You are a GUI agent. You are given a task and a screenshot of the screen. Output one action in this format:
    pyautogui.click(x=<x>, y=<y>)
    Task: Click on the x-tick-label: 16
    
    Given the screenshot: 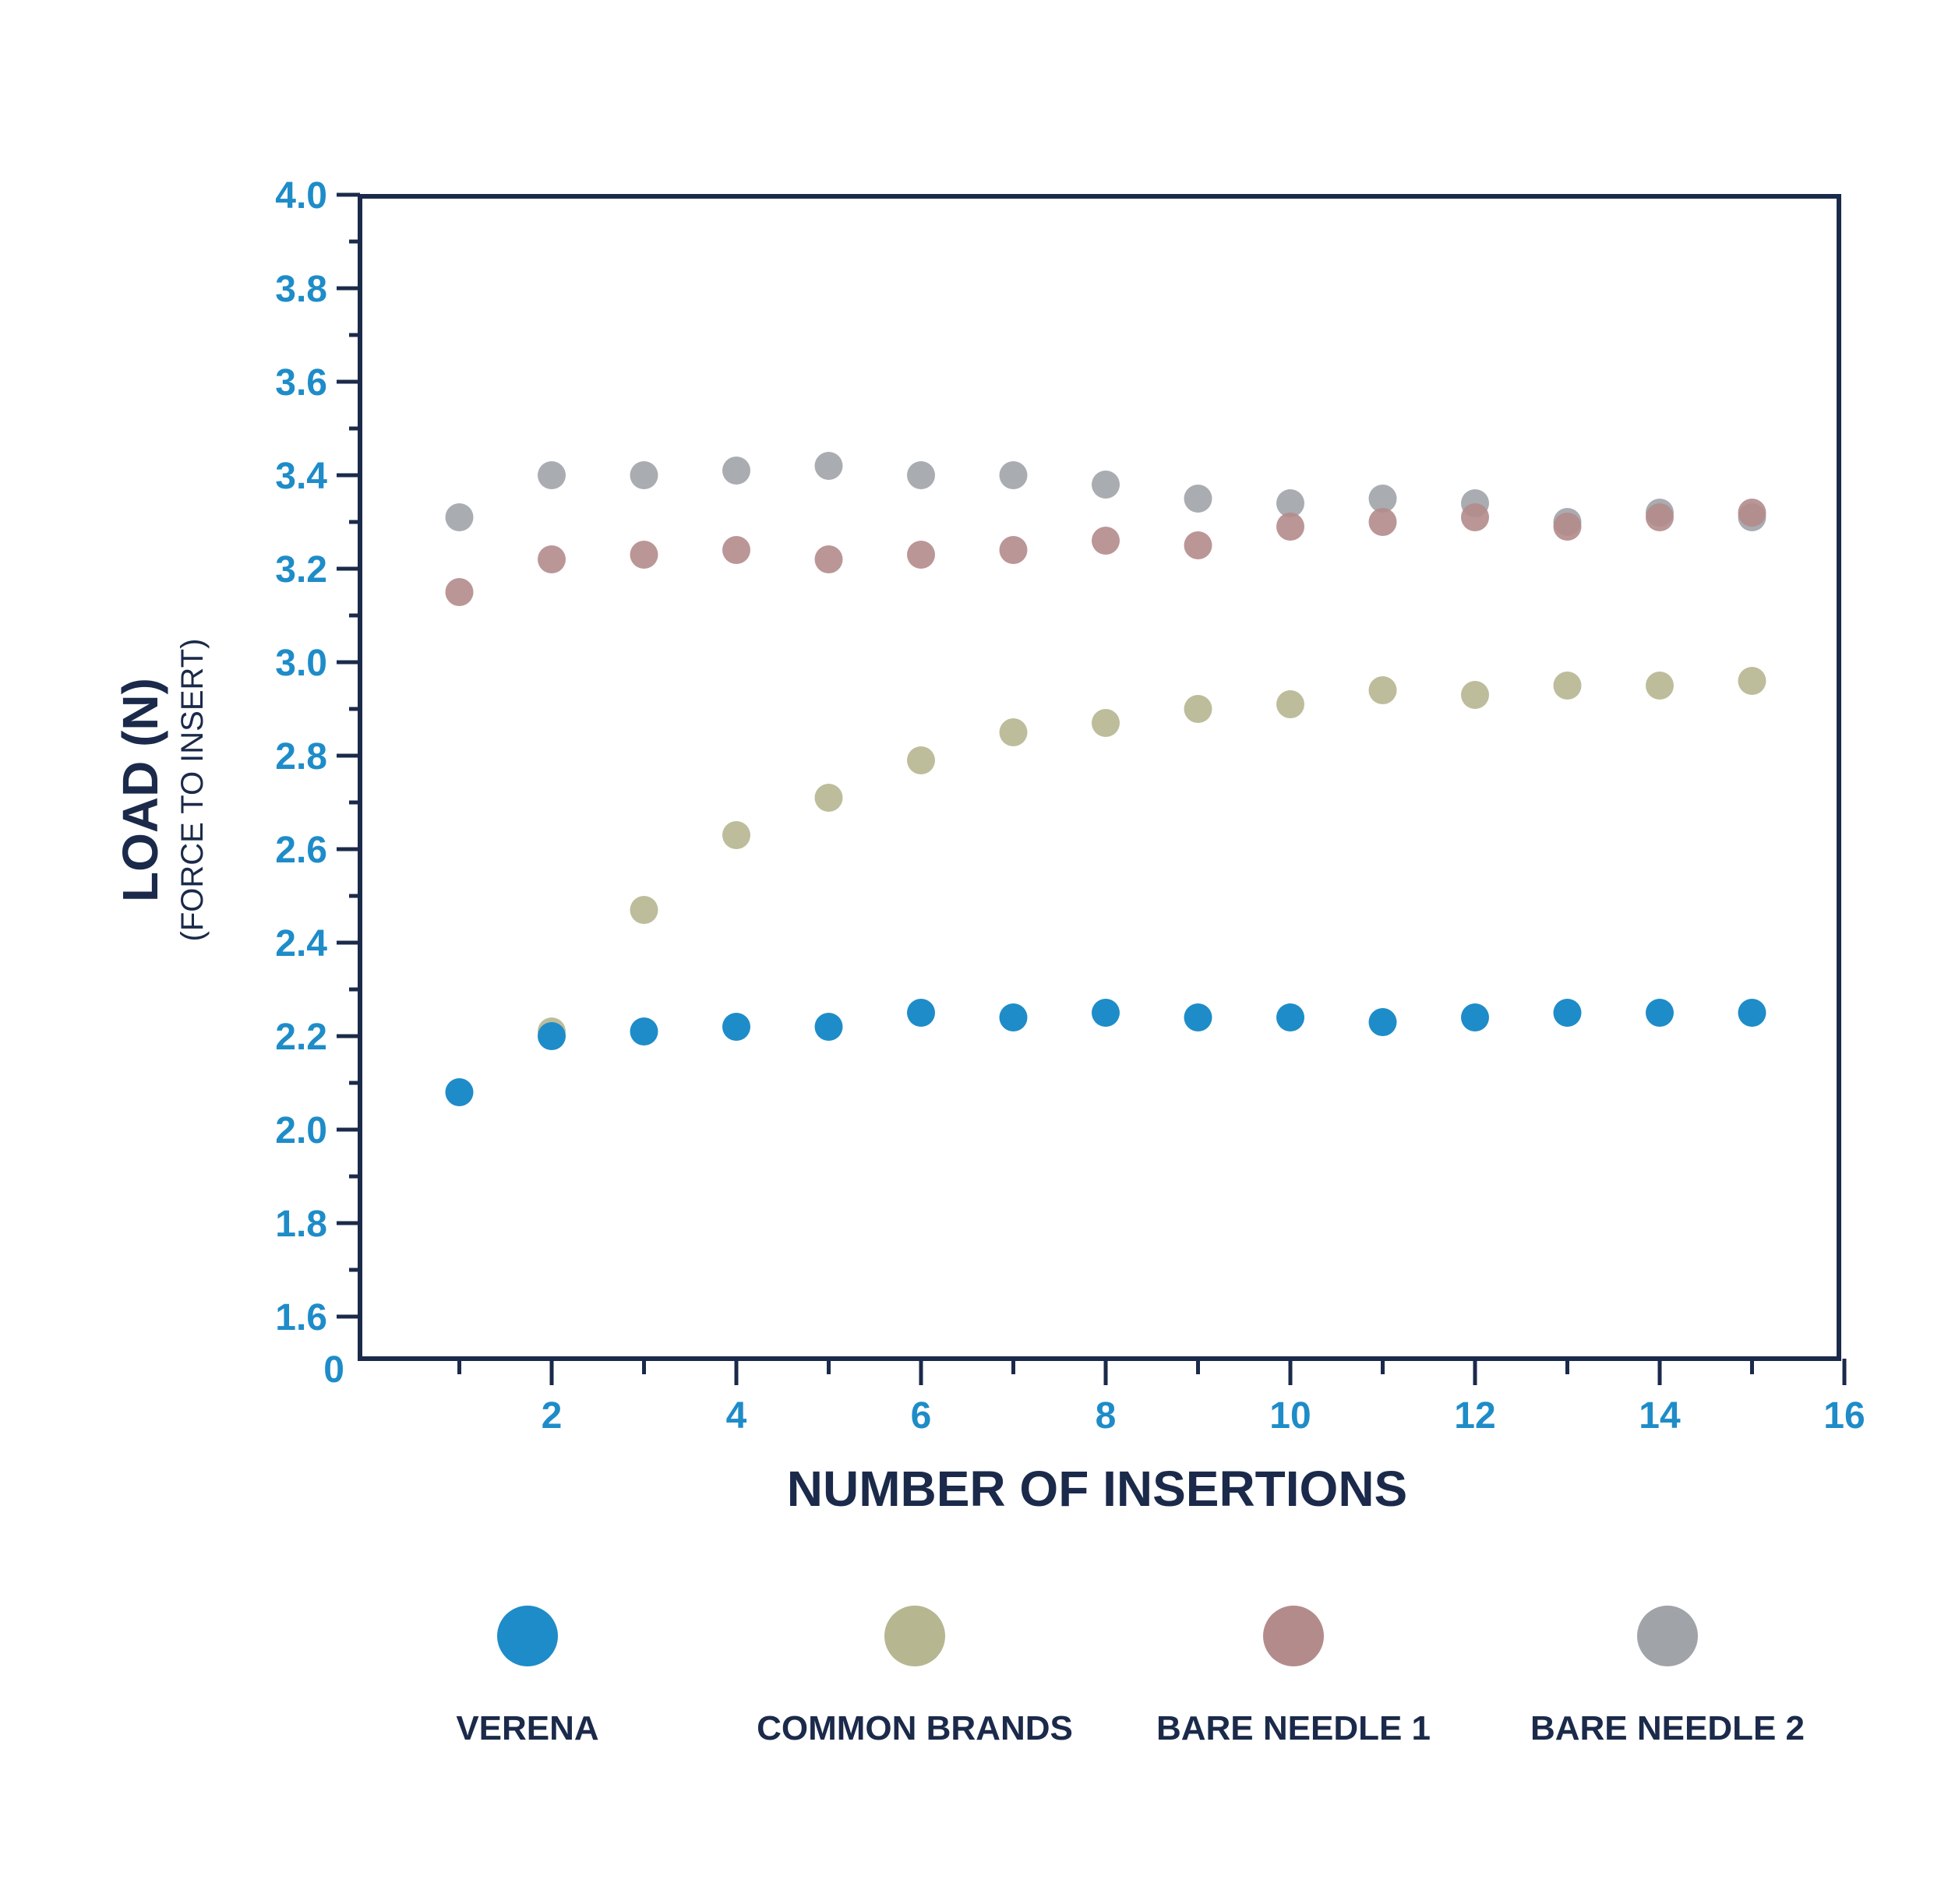 What is the action you would take?
    pyautogui.click(x=1844, y=1416)
    